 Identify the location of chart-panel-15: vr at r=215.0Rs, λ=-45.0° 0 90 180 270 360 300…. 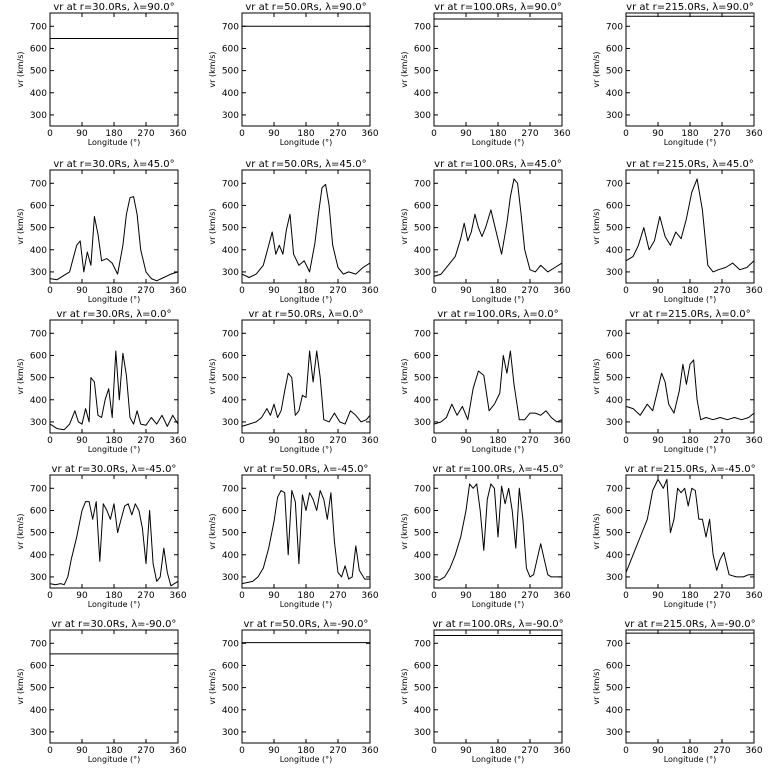
(677, 536).